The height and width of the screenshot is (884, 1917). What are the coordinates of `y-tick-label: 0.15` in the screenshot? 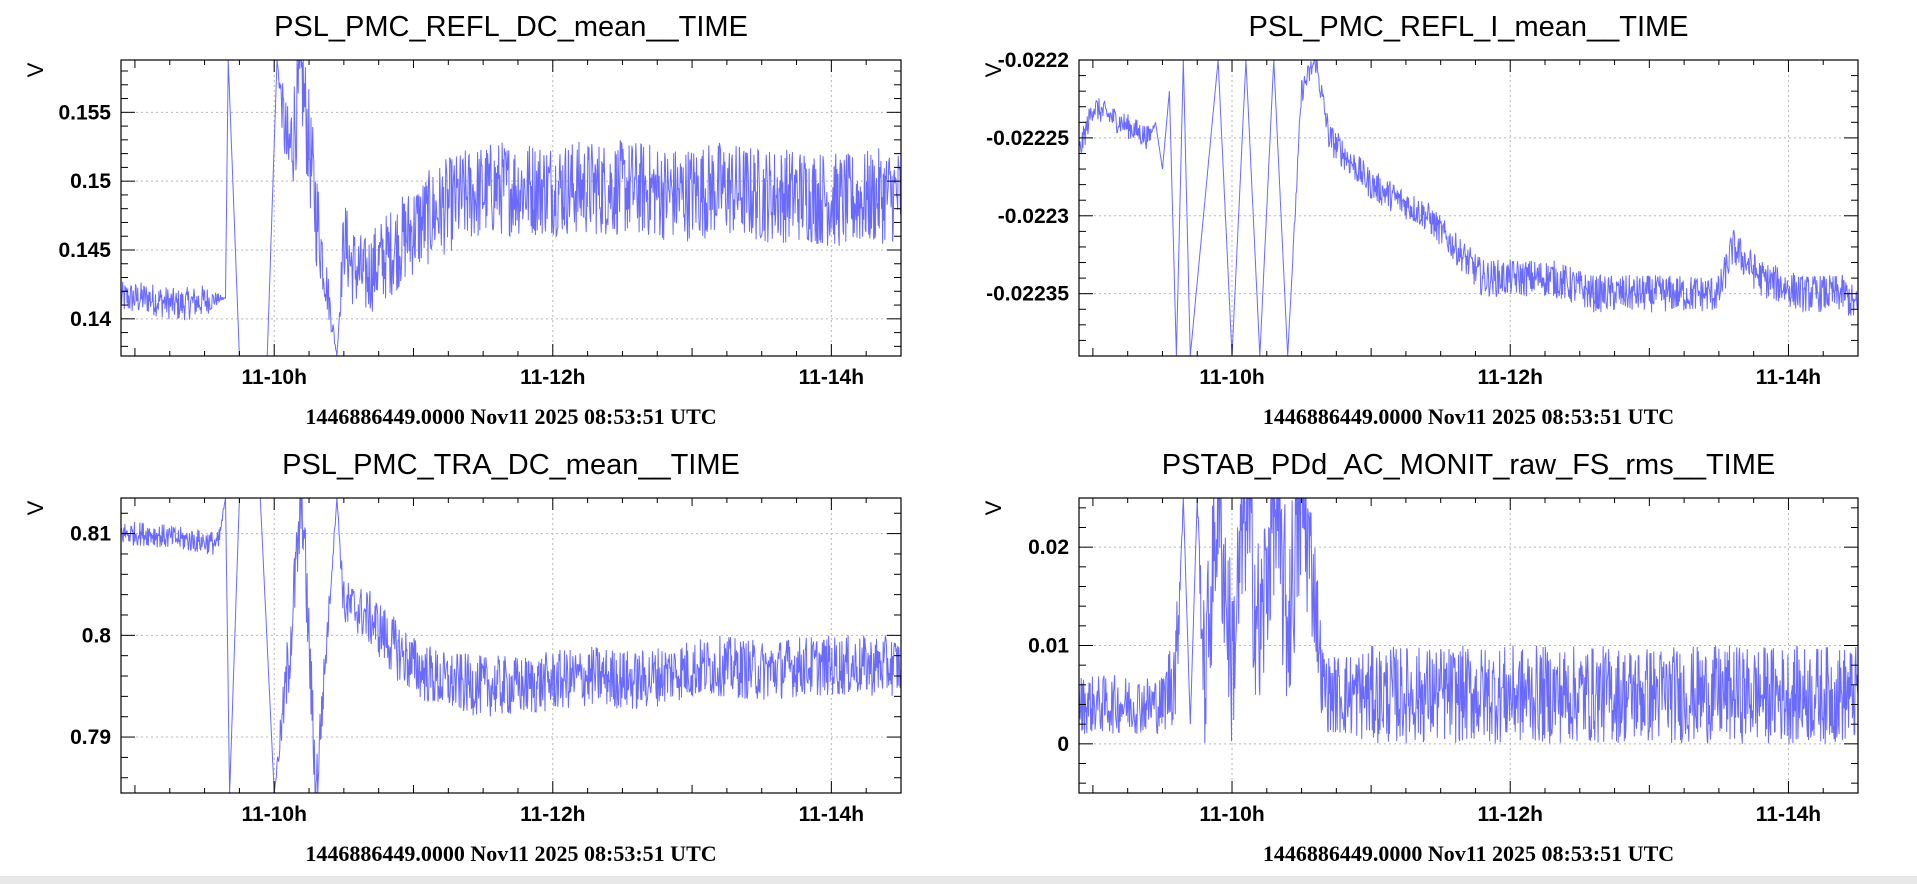 It's located at (90, 181).